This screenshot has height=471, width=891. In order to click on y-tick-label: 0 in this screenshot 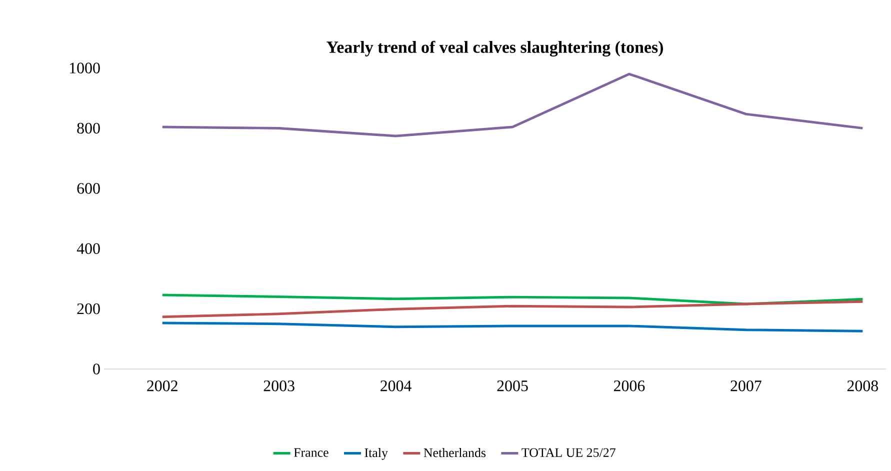, I will do `click(96, 369)`.